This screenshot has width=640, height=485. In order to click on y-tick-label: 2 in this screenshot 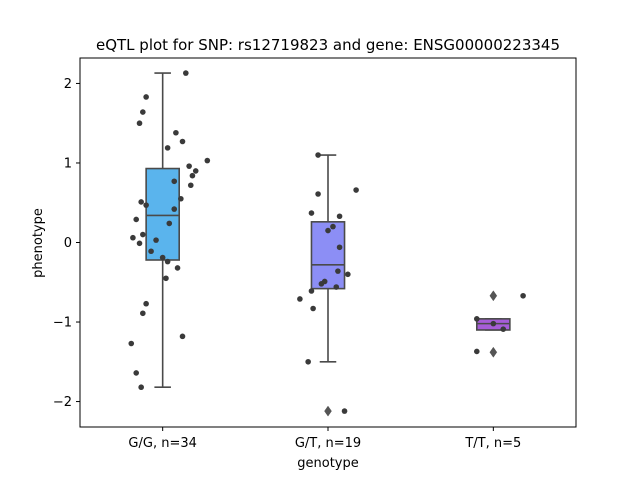, I will do `click(68, 84)`.